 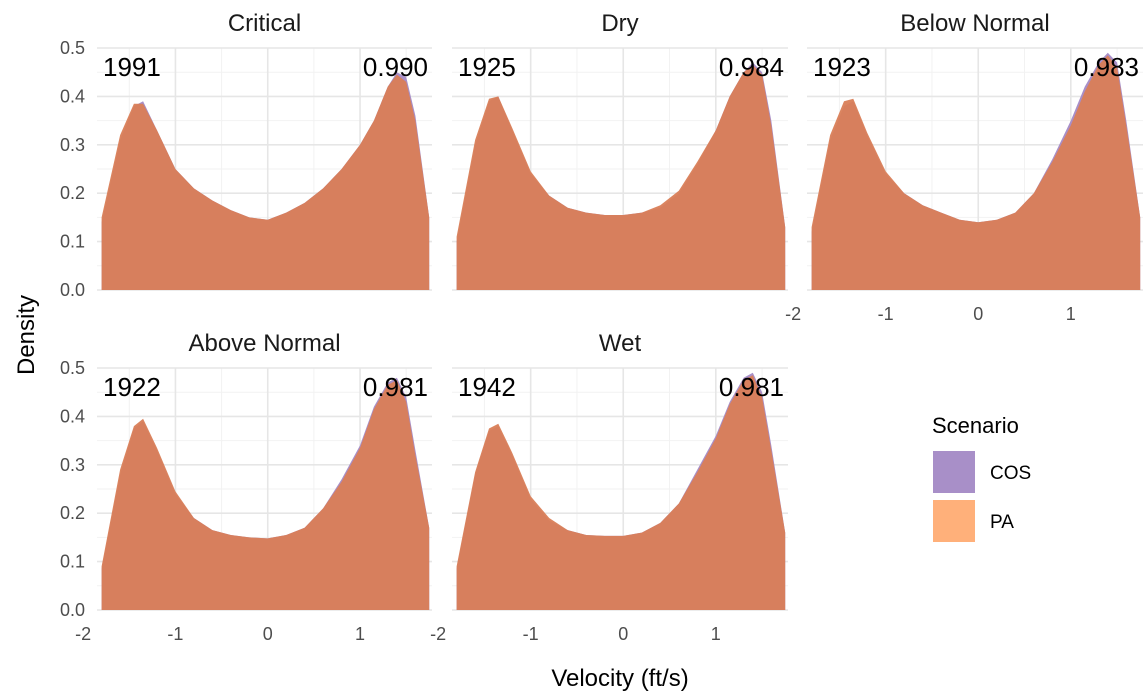 I want to click on panel-dry: Dry 1925 0.984, so click(x=620, y=150).